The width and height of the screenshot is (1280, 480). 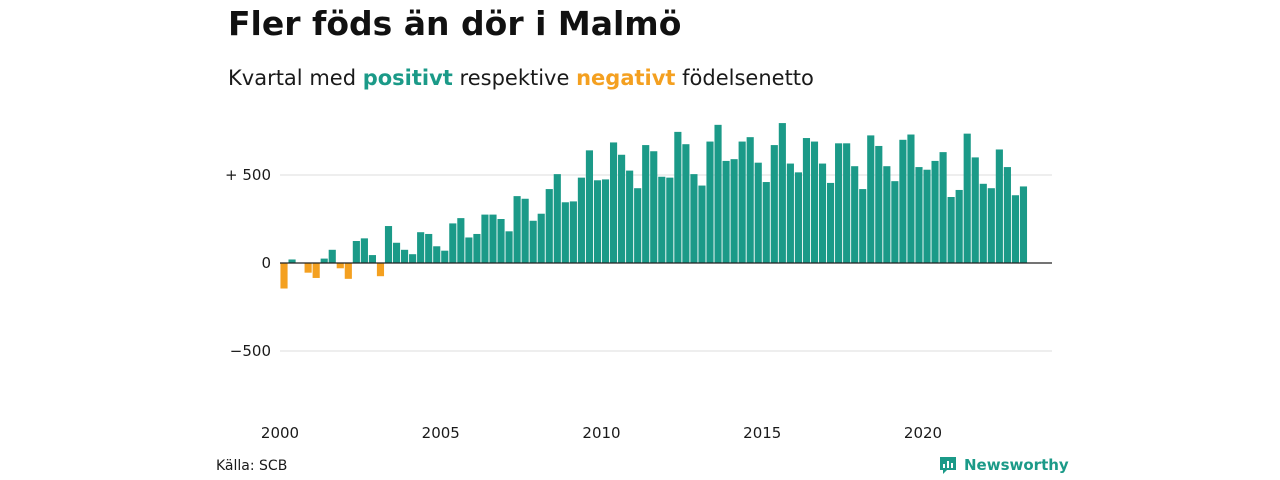 I want to click on x-tick-label: 2000, so click(x=280, y=433).